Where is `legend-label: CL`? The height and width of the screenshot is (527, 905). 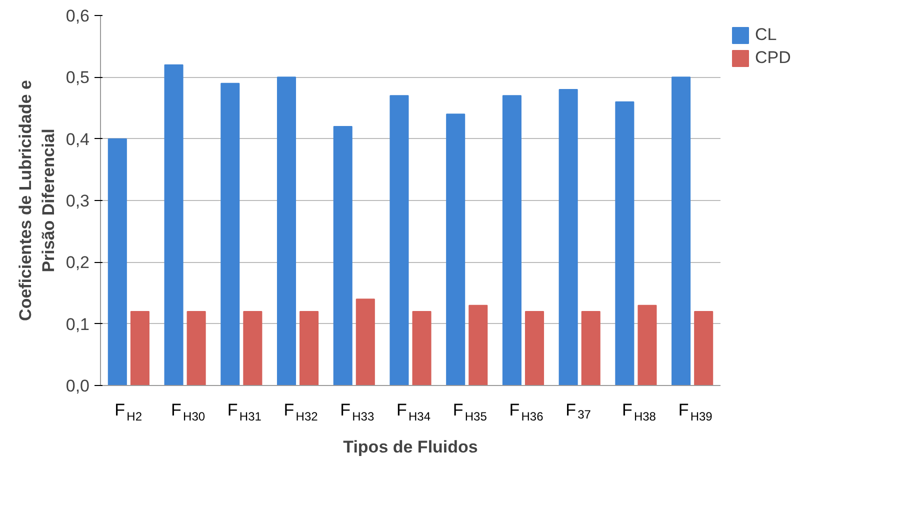 legend-label: CL is located at coordinates (766, 35).